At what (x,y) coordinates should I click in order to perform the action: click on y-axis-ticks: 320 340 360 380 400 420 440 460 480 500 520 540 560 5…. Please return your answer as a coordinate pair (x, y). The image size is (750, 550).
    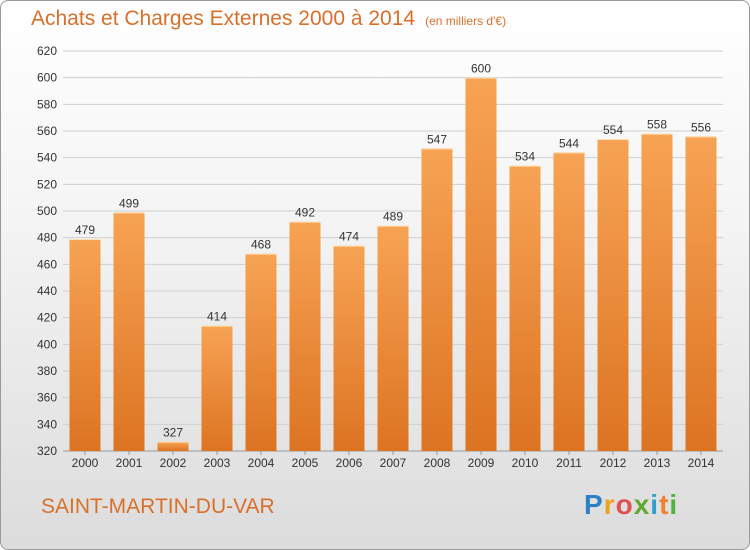
    Looking at the image, I should click on (47, 251).